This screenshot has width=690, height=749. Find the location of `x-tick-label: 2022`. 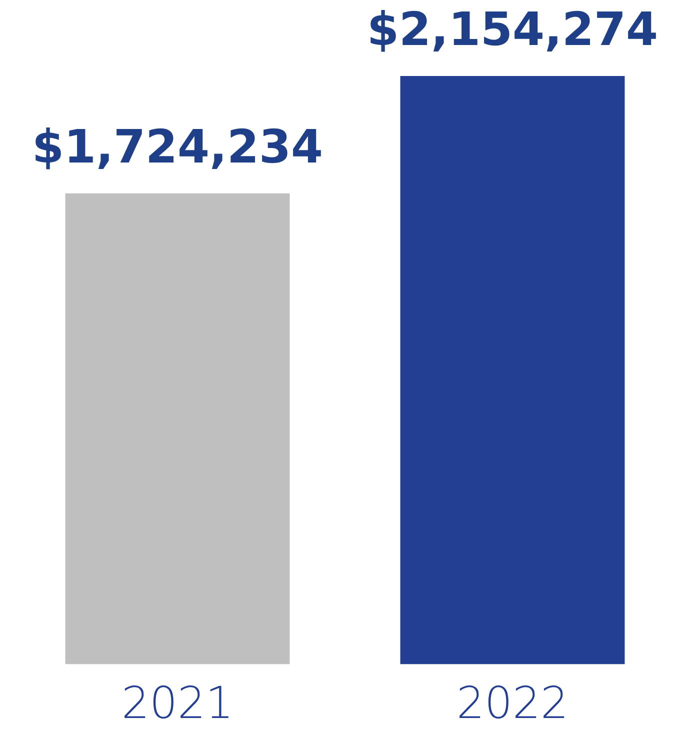

x-tick-label: 2022 is located at coordinates (512, 704).